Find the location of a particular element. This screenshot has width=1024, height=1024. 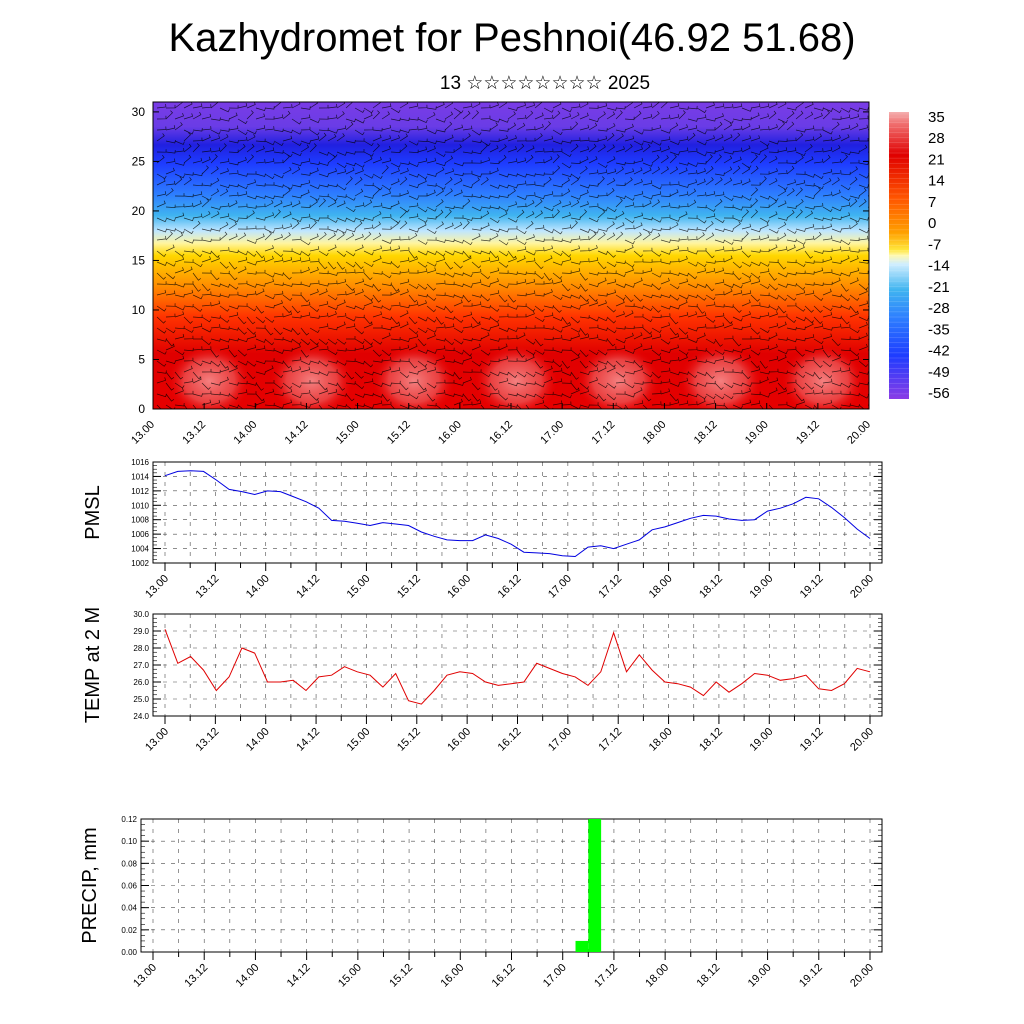

y-tick-label: 1002 is located at coordinates (140, 563).